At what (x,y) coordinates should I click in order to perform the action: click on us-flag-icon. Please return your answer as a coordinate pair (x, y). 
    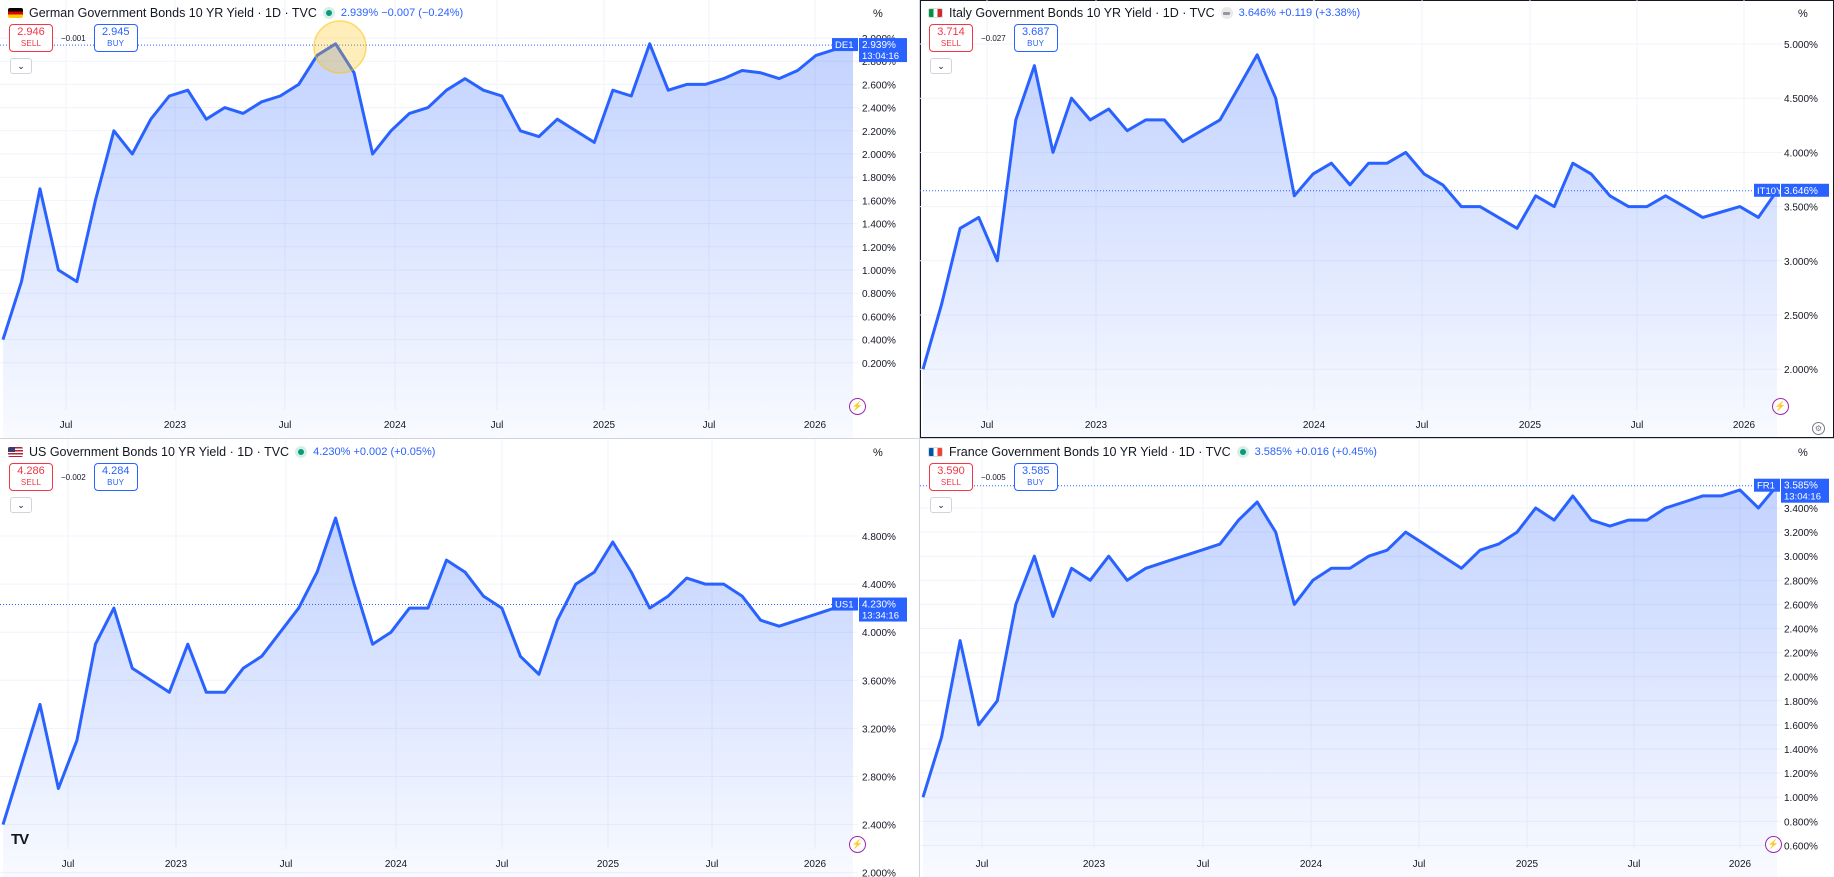
    Looking at the image, I should click on (15, 452).